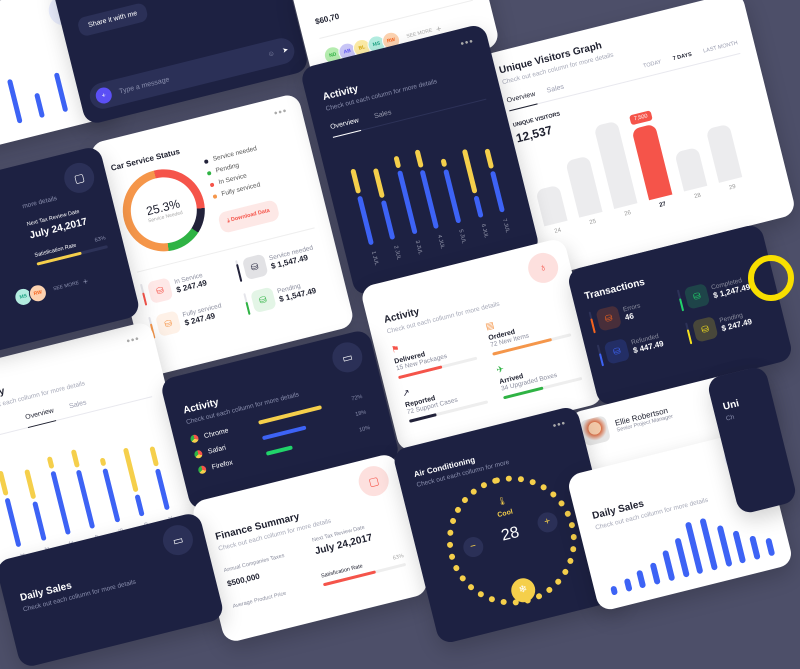 The width and height of the screenshot is (800, 669). Describe the element at coordinates (641, 118) in the screenshot. I see `bar-tooltip: 7,500` at that location.